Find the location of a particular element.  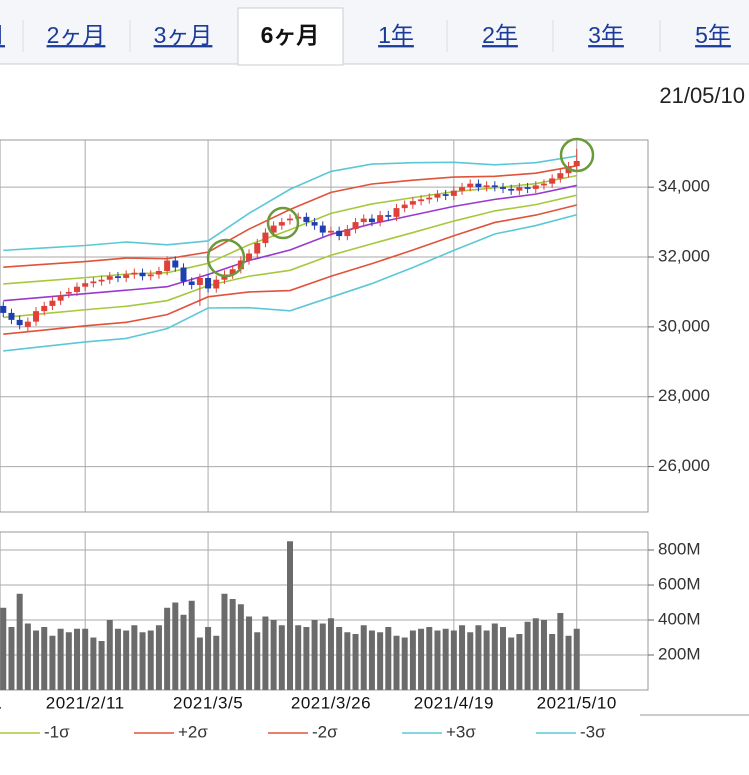

tab: 2年 is located at coordinates (500, 35).